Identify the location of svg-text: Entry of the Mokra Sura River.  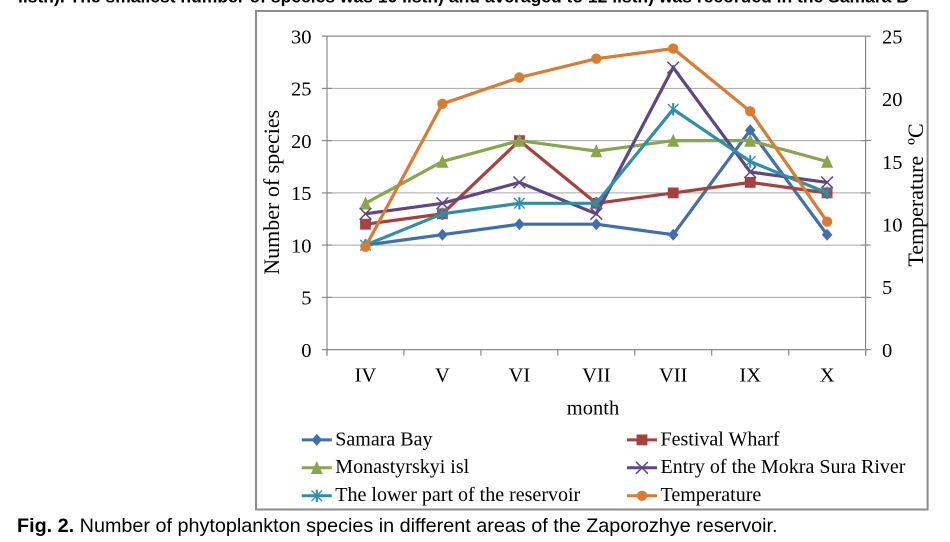
(783, 467).